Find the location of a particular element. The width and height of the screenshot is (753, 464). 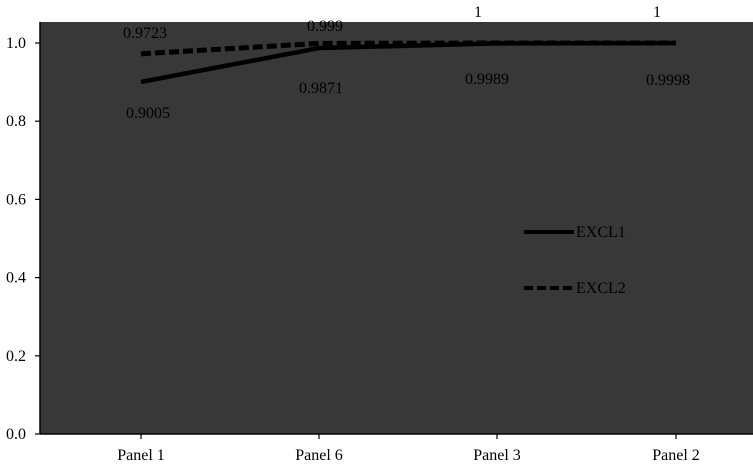

y-tick-label: 0.0 is located at coordinates (16, 434).